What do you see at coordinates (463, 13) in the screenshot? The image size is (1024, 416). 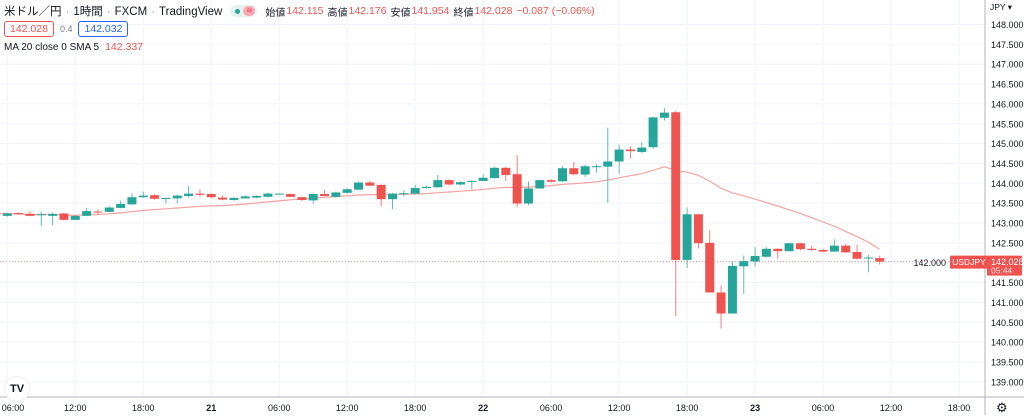 I see `close-label: 終値` at bounding box center [463, 13].